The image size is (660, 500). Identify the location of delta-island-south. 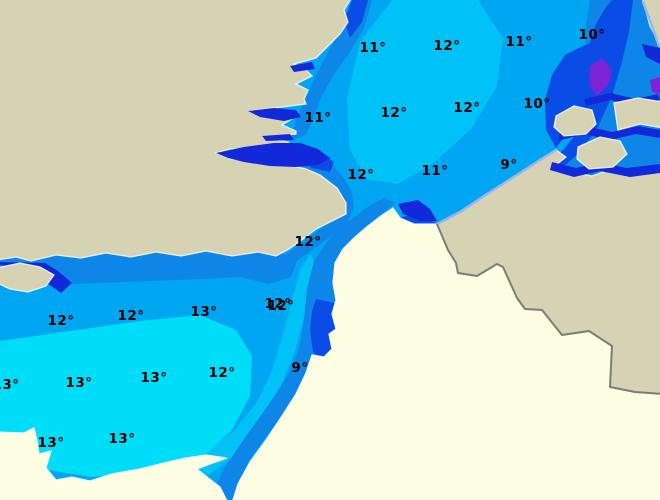
(602, 153).